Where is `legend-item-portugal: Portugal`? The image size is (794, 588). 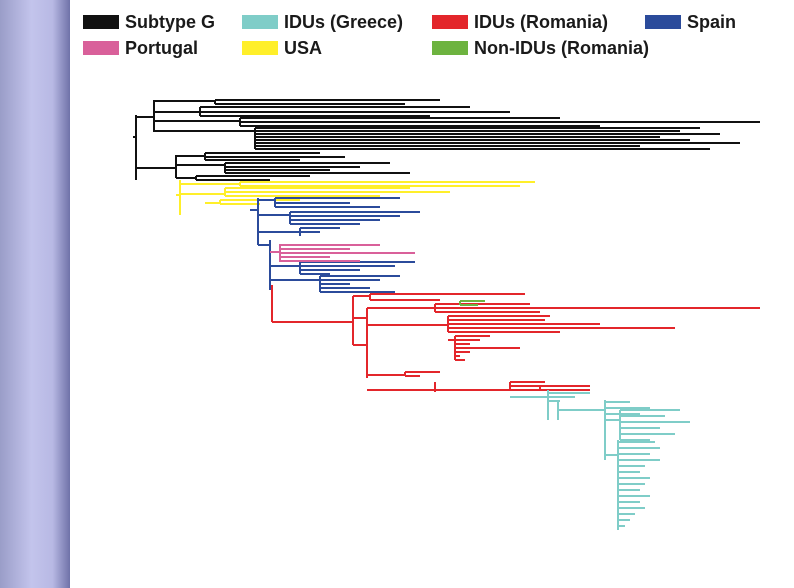
legend-item-portugal: Portugal is located at coordinates (140, 48).